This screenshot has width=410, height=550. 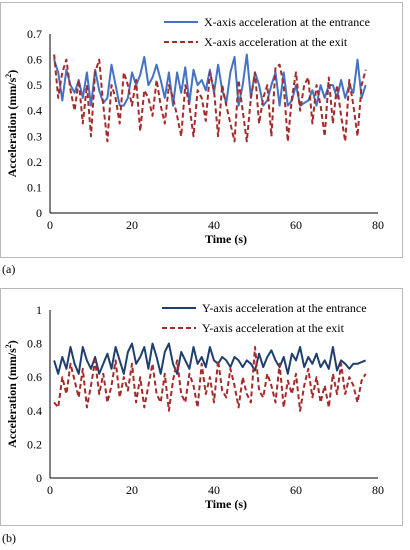 I want to click on legend-label-1: Y-axis acceleration at the entrance, so click(x=284, y=308).